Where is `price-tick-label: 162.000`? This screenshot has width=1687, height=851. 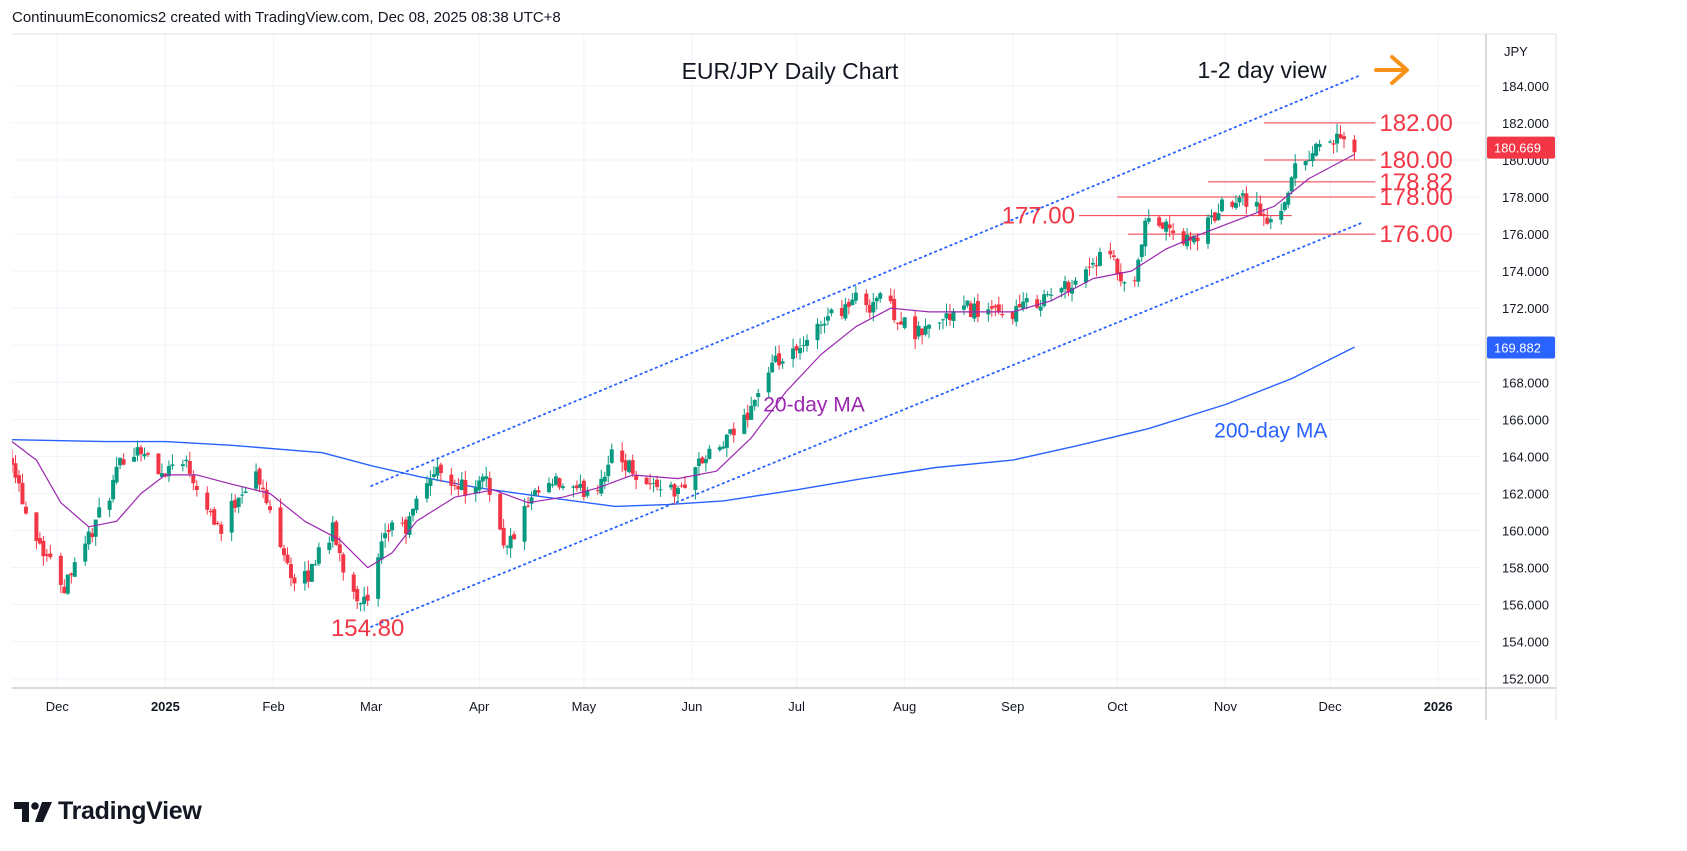
price-tick-label: 162.000 is located at coordinates (1525, 493).